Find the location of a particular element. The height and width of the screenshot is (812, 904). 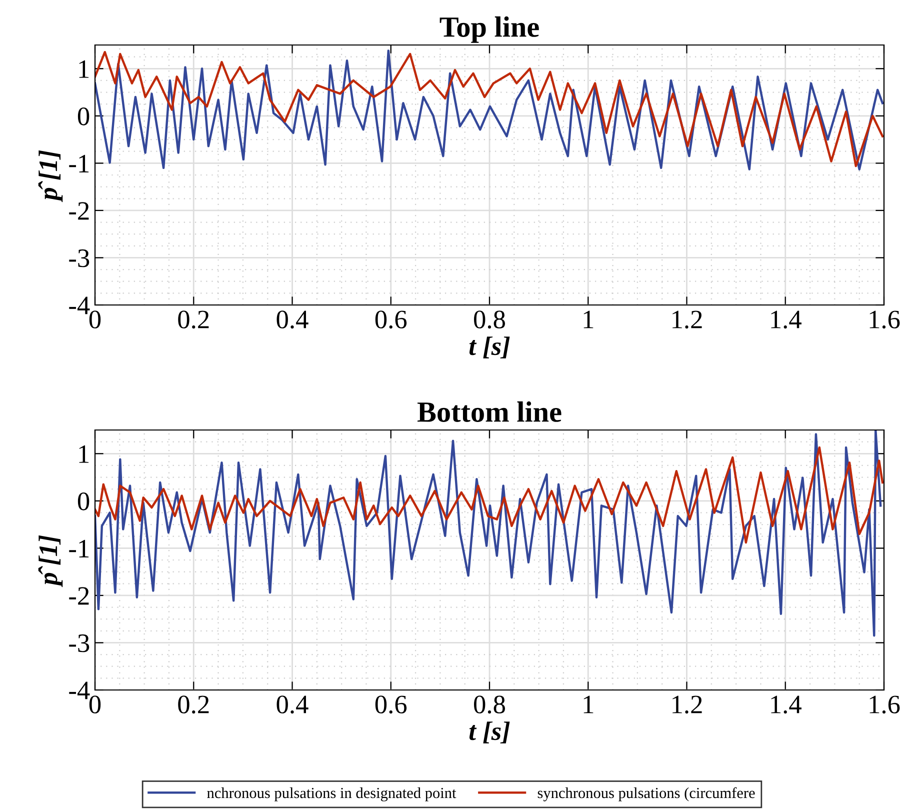

chart-title: Top line is located at coordinates (489, 29).